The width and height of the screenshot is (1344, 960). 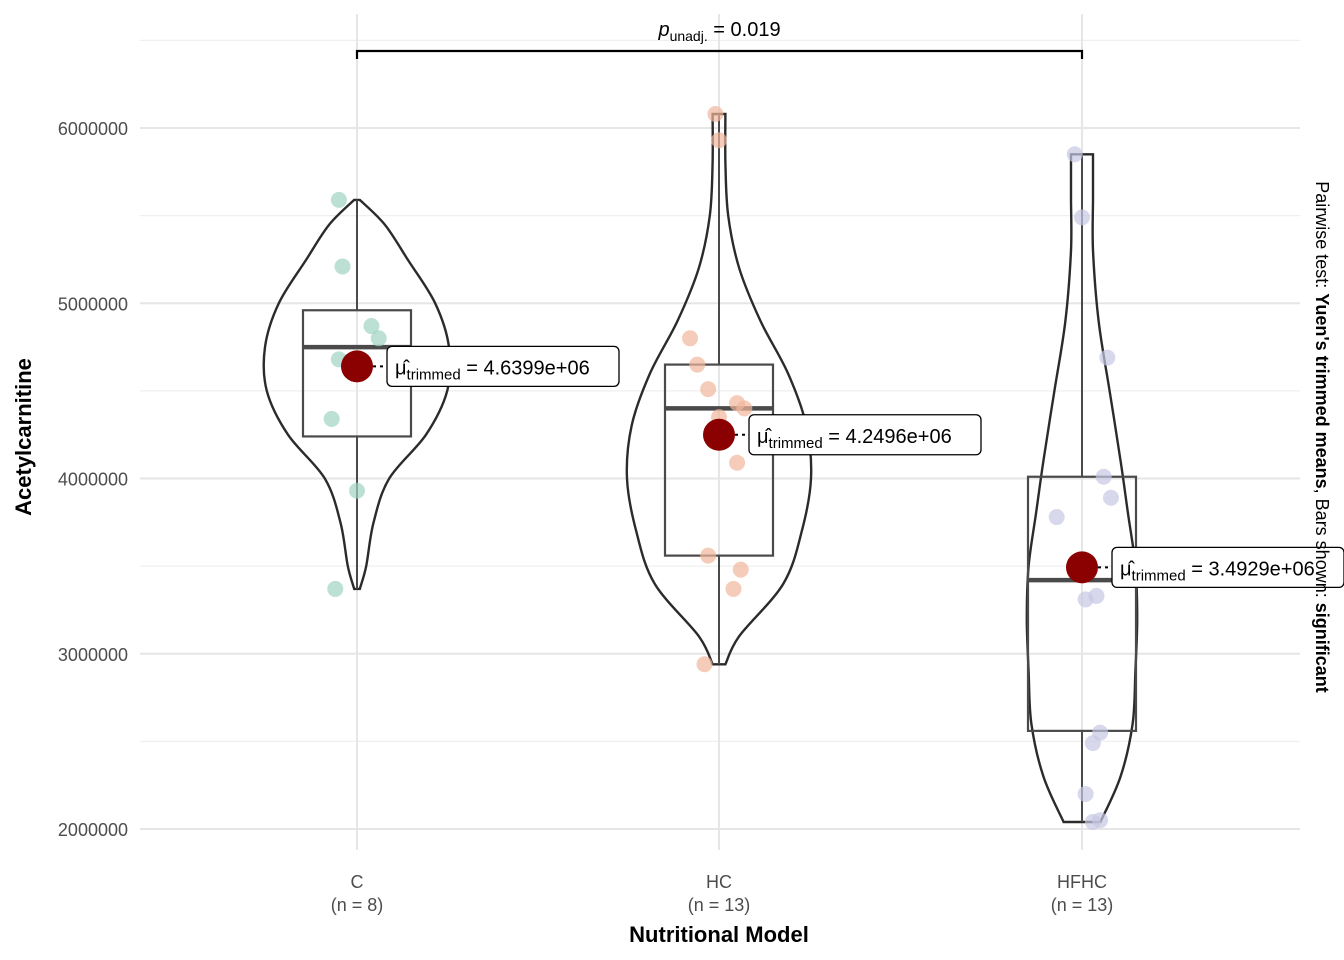 What do you see at coordinates (23, 437) in the screenshot?
I see `y-axis-title: Acetylcarnitine` at bounding box center [23, 437].